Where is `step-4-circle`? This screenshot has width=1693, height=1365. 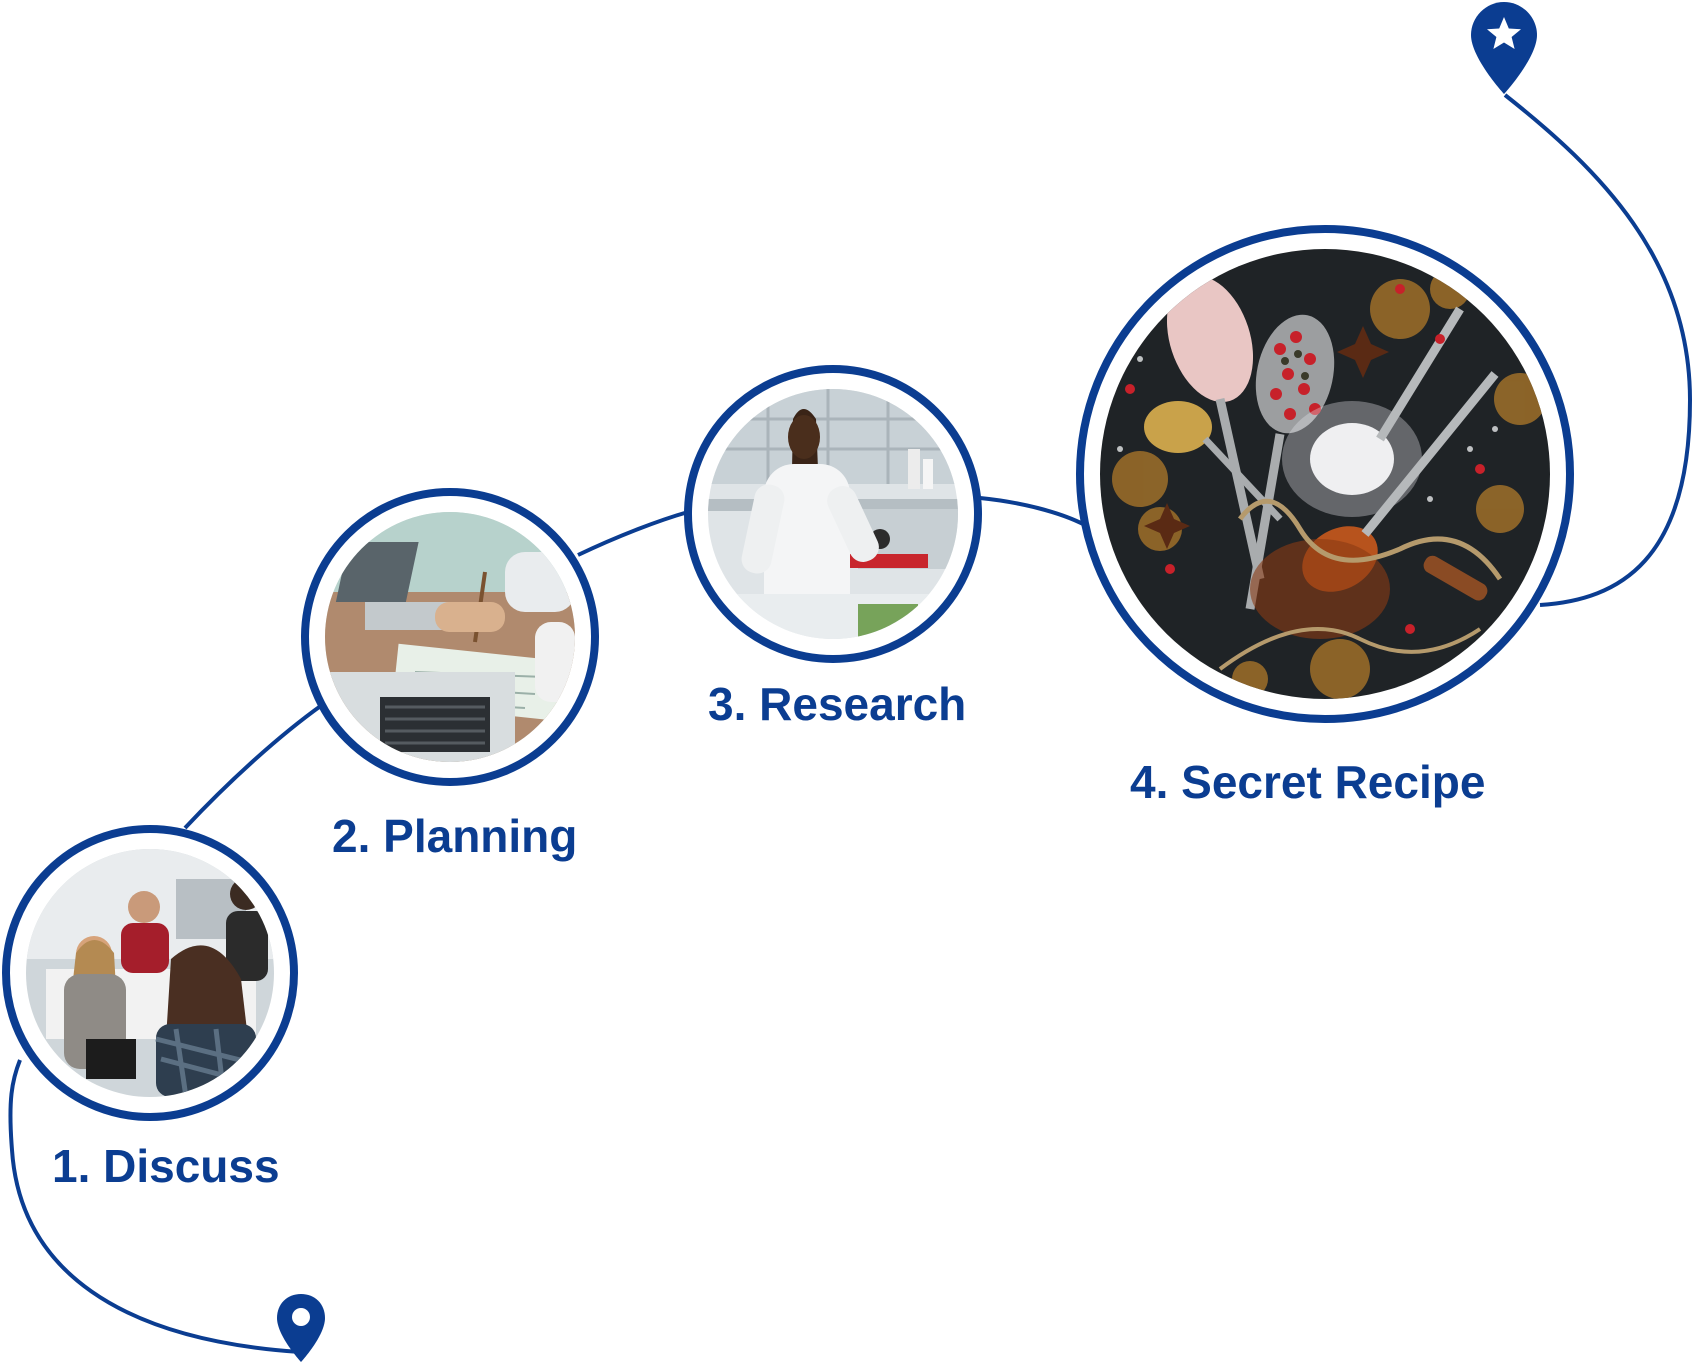
step-4-circle is located at coordinates (1325, 474).